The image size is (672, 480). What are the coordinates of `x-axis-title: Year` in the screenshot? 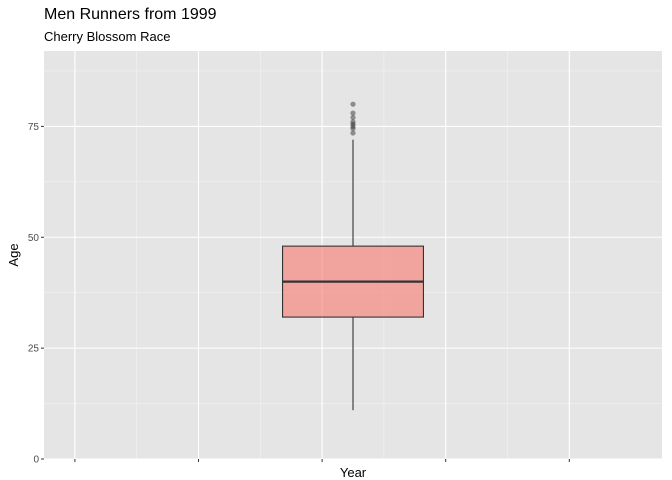 It's located at (353, 472).